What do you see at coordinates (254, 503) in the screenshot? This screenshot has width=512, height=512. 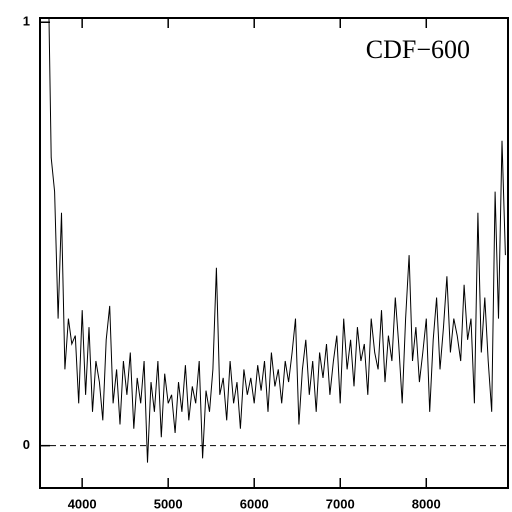 I see `x-tick-label: 6000` at bounding box center [254, 503].